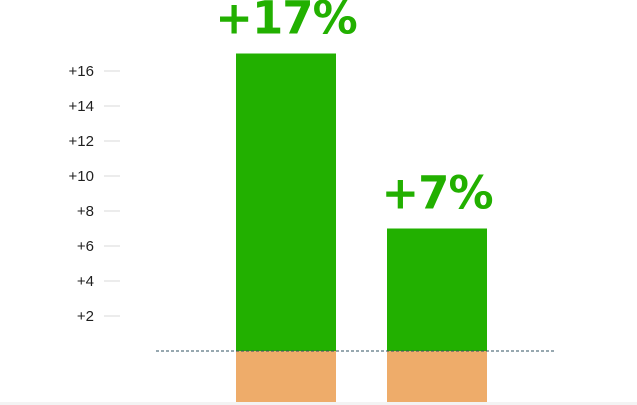 This screenshot has height=405, width=637. Describe the element at coordinates (436, 193) in the screenshot. I see `bar-data-label: +7%` at that location.